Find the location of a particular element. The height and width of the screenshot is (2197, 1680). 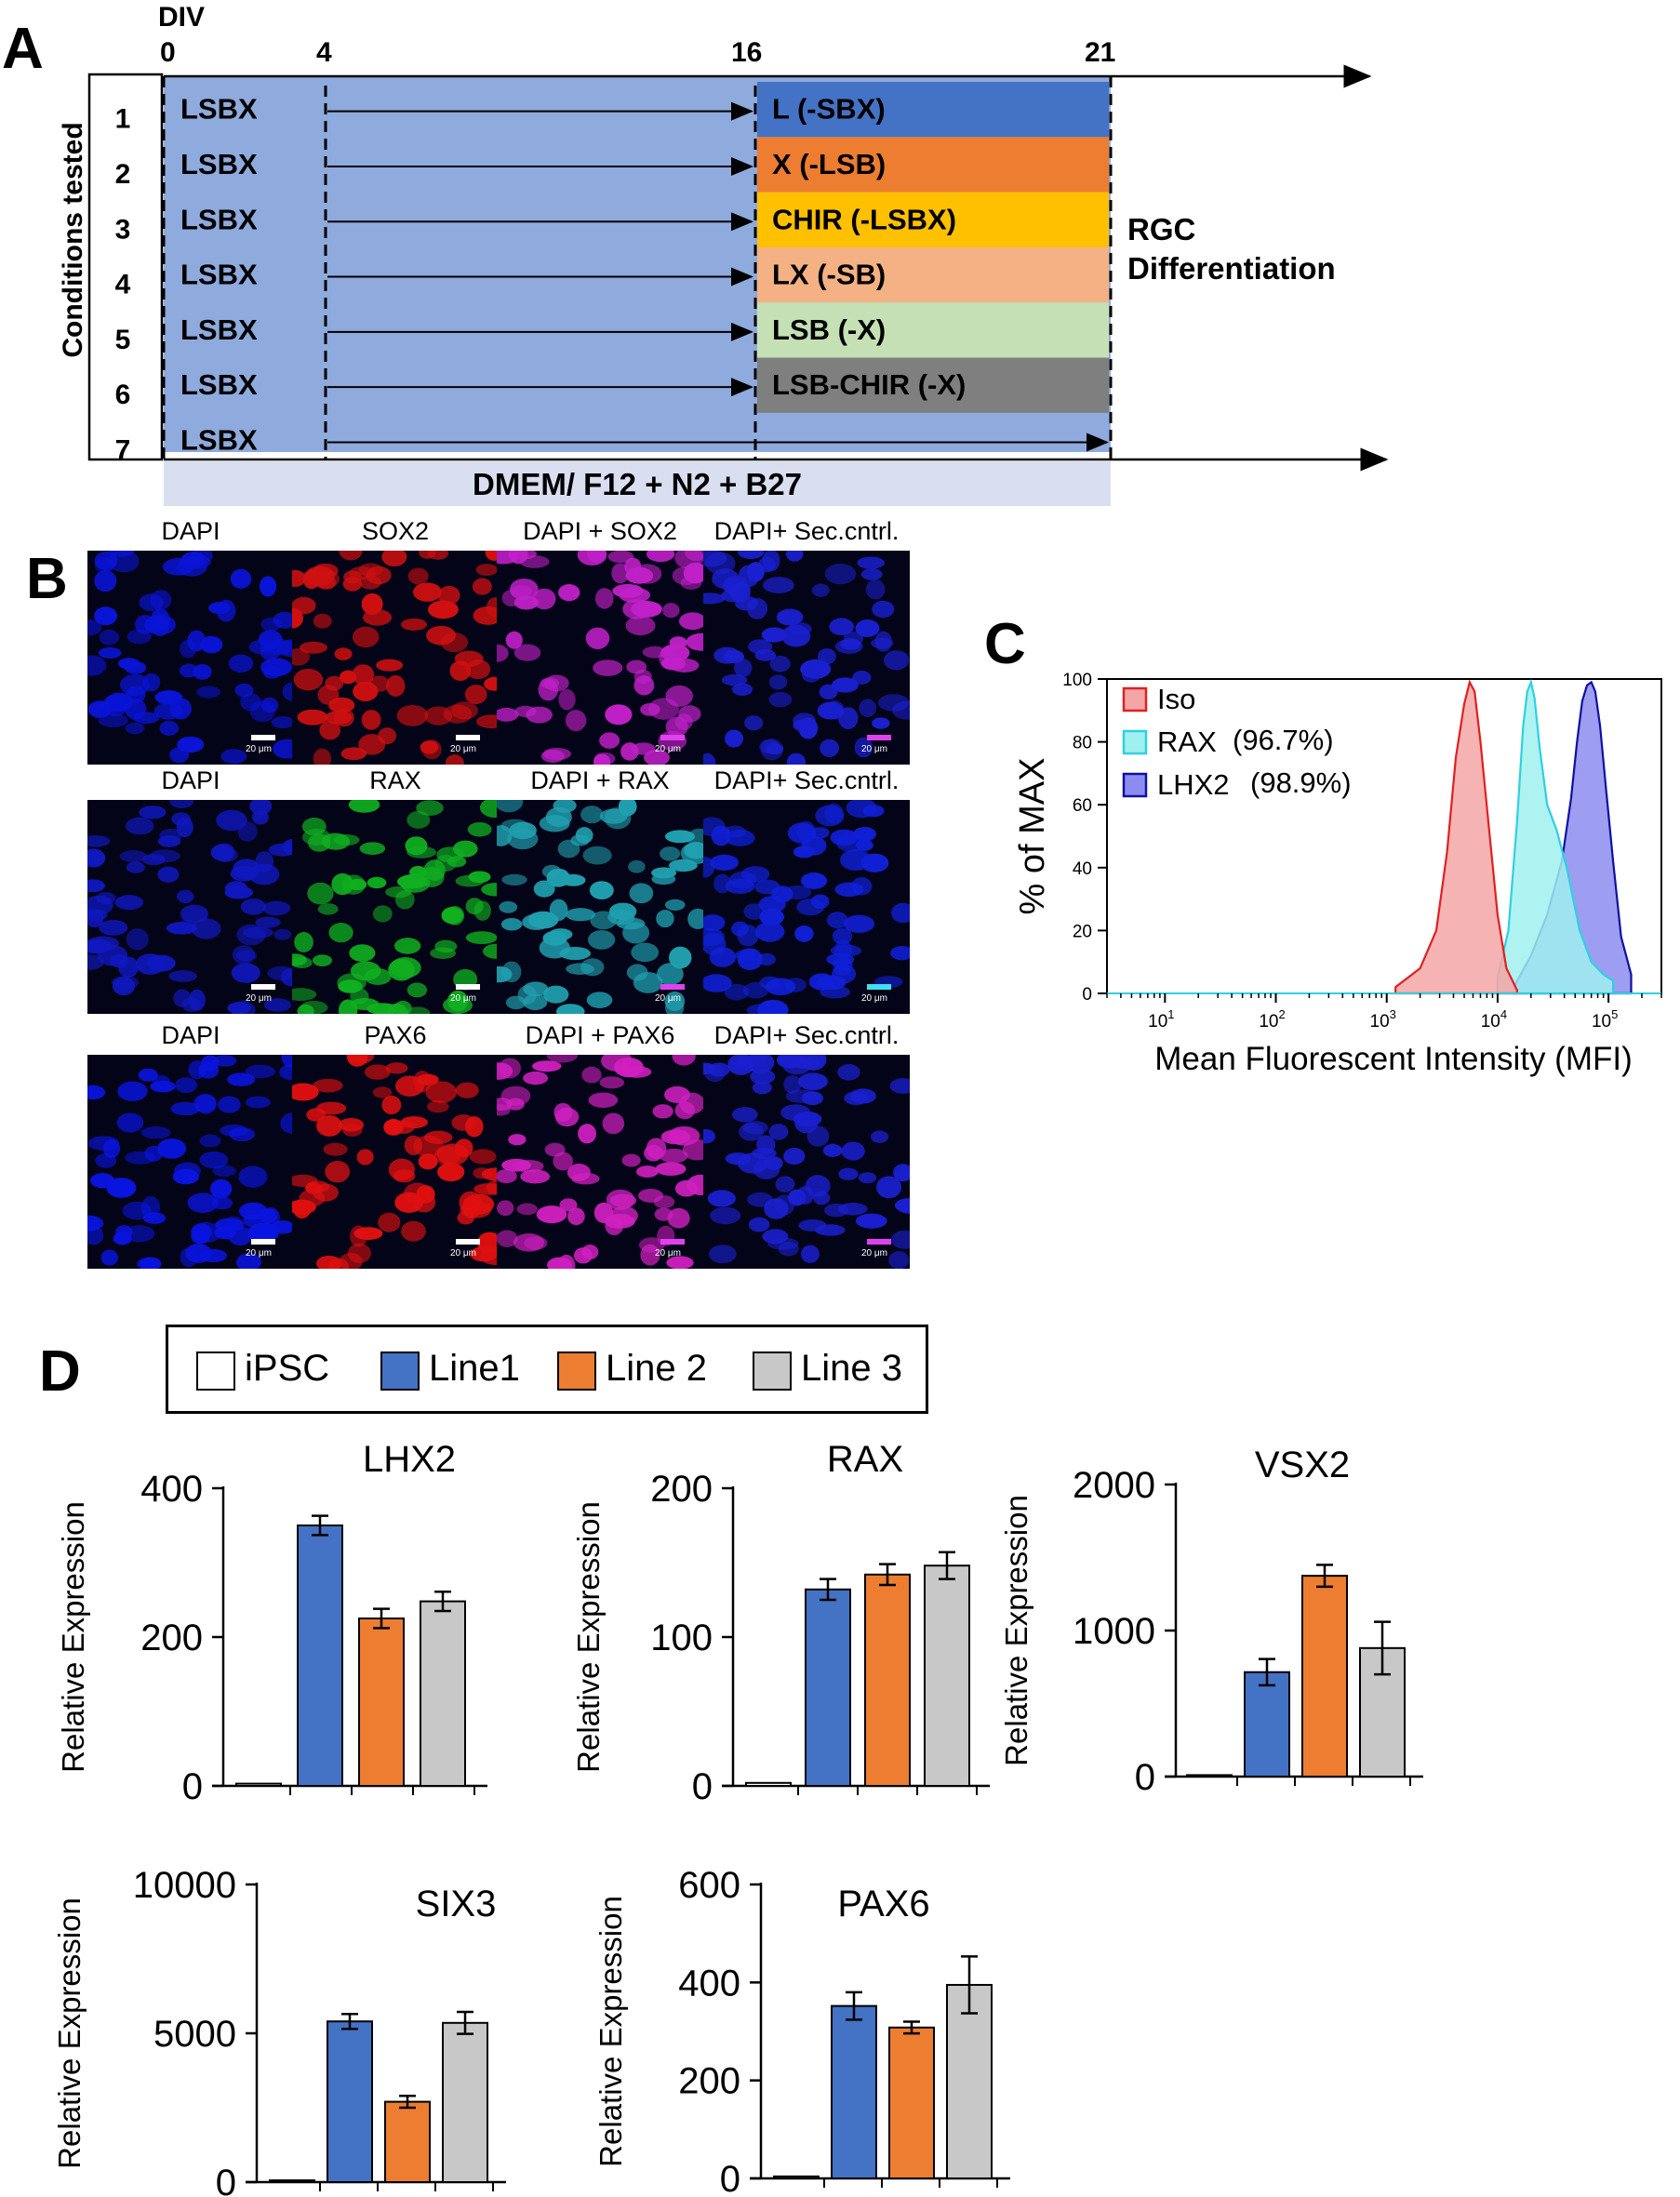

legend-label: iPSC is located at coordinates (287, 1368).